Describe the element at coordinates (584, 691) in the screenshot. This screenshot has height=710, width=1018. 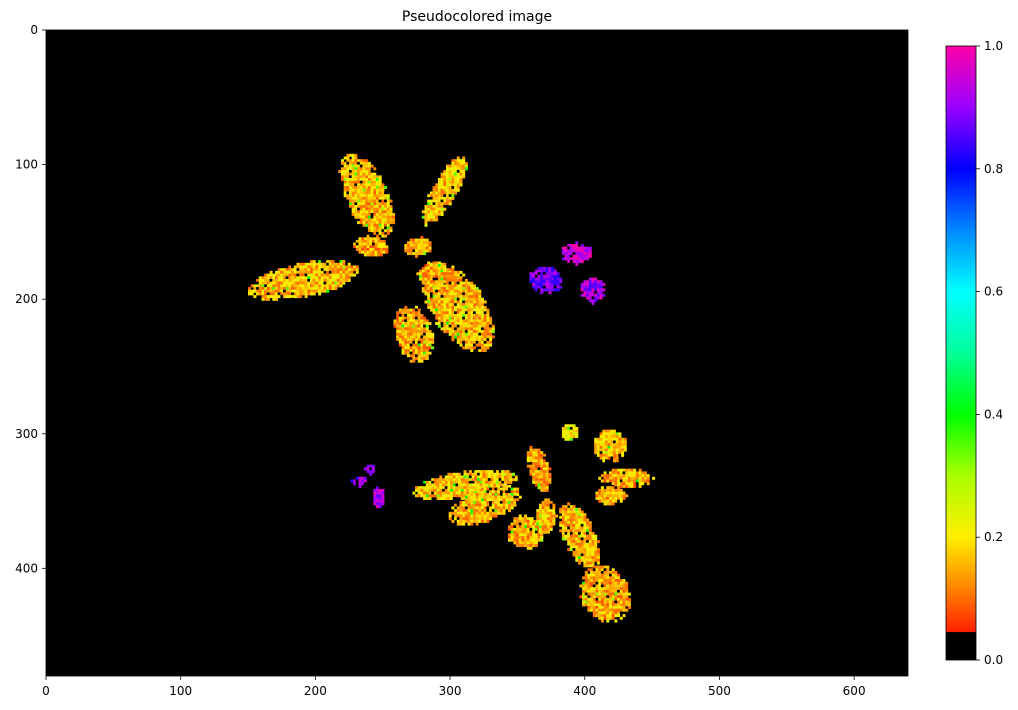
I see `x-tick-label: 400` at that location.